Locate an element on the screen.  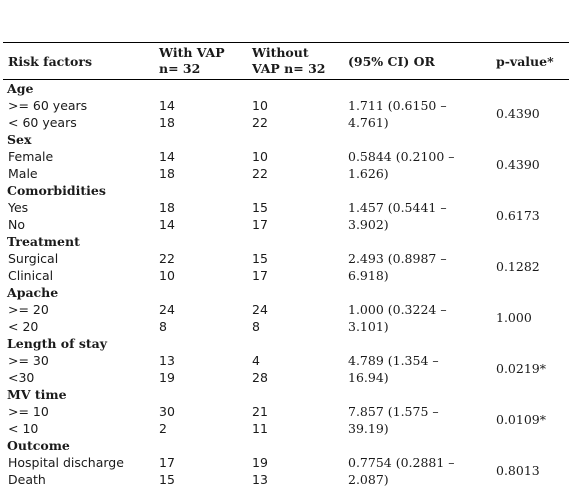
with-vap-count: 2 is located at coordinates (163, 428).